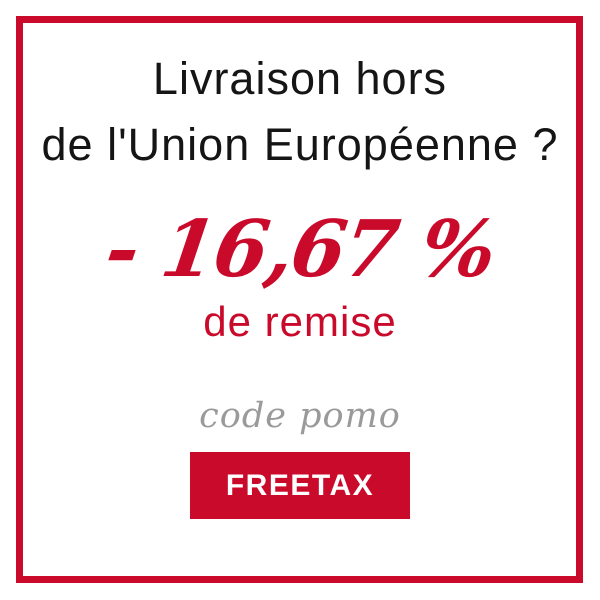  Describe the element at coordinates (300, 78) in the screenshot. I see `banner-title-line1: Livraison hors` at that location.